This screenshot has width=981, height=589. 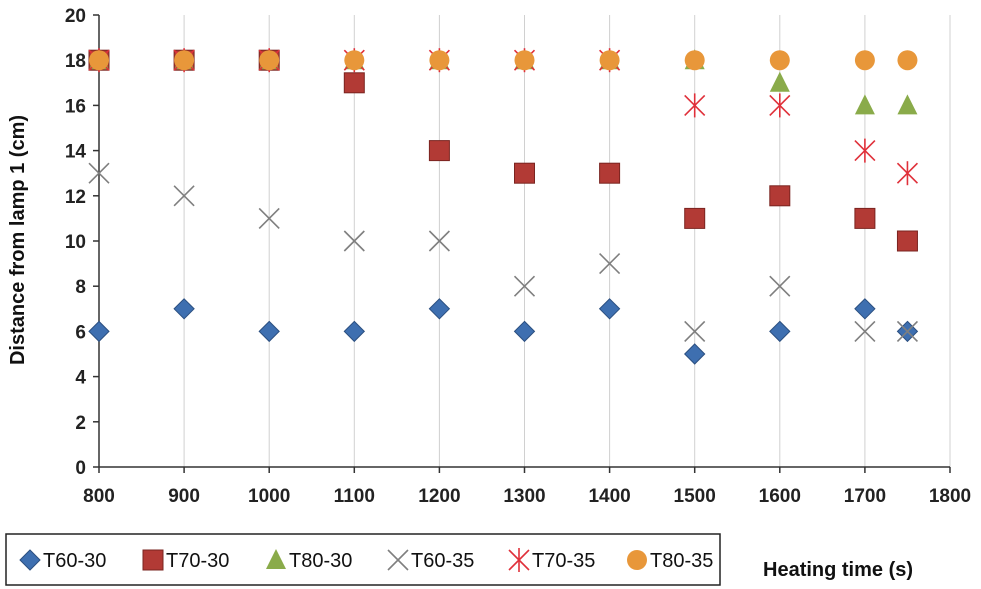 I want to click on y-tick-label: 10, so click(x=75, y=242).